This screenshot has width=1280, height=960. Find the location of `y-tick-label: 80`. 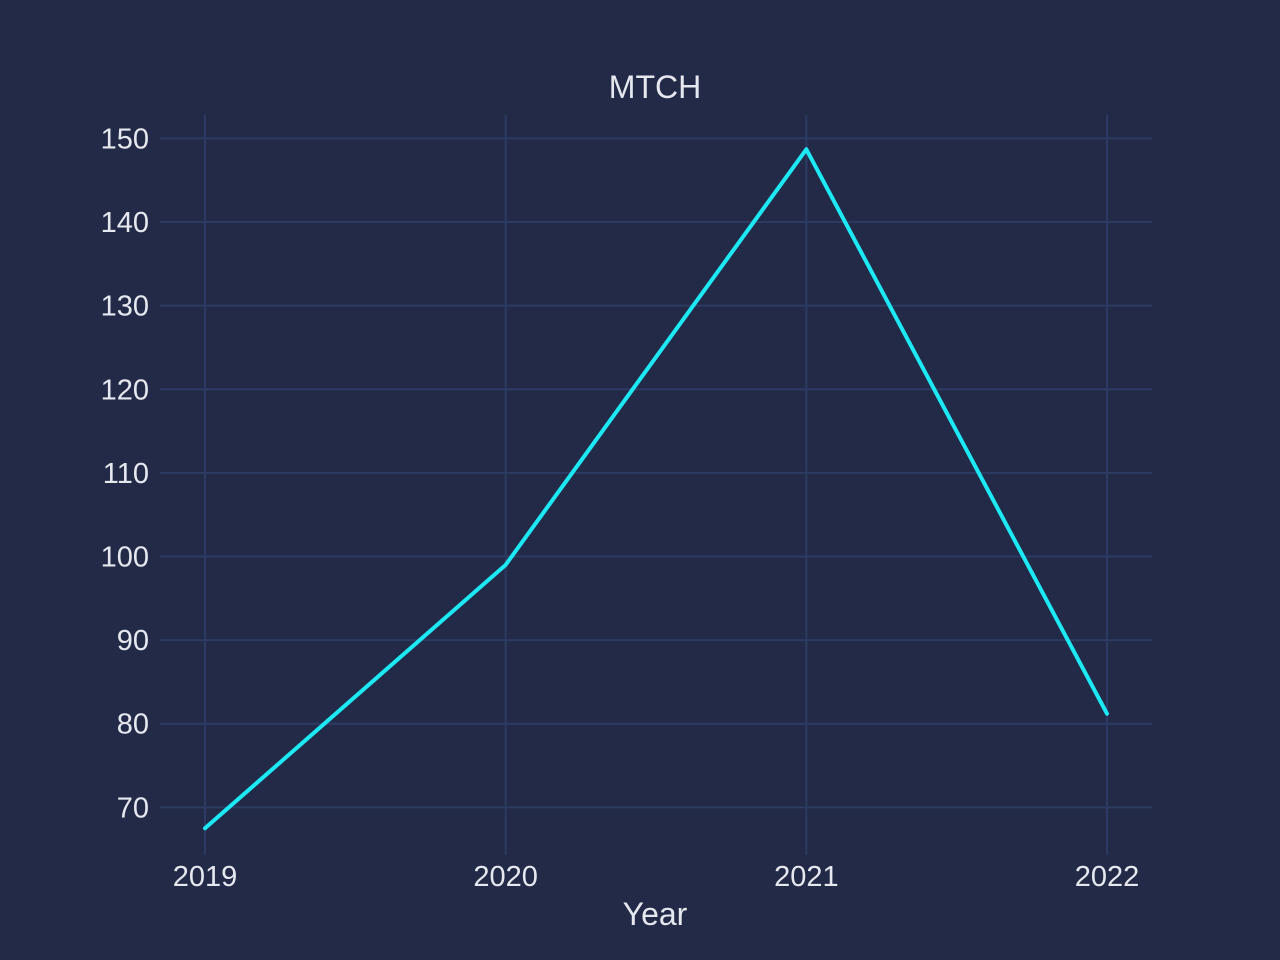

y-tick-label: 80 is located at coordinates (133, 725).